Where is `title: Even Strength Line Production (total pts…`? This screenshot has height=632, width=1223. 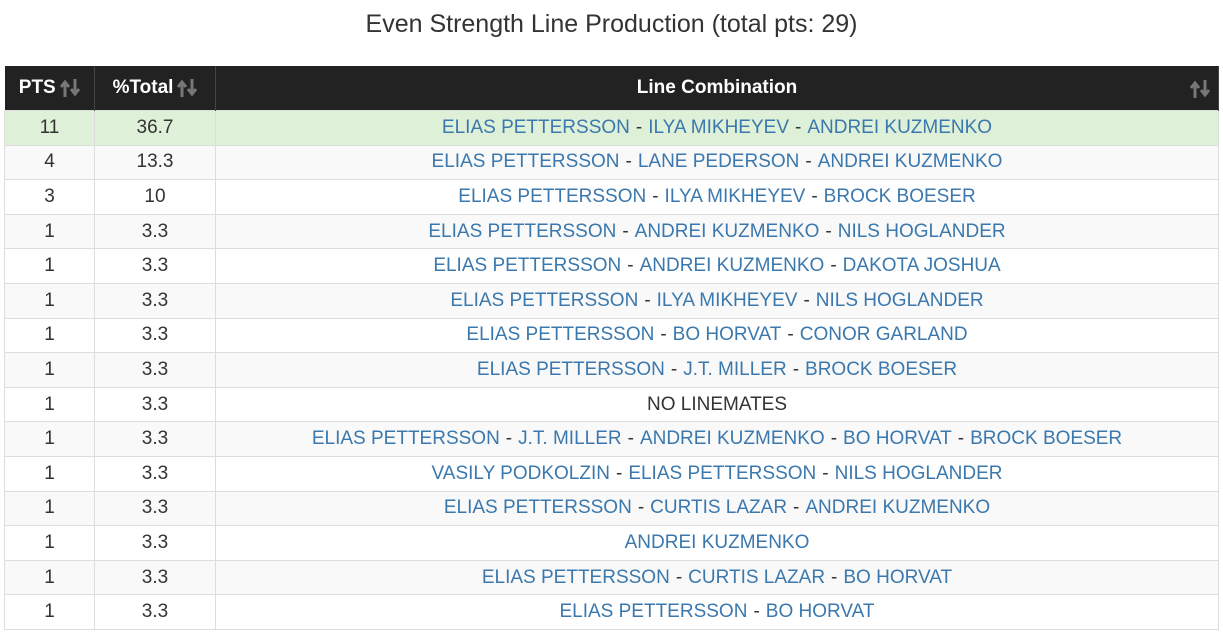
title: Even Strength Line Production (total pts… is located at coordinates (611, 24).